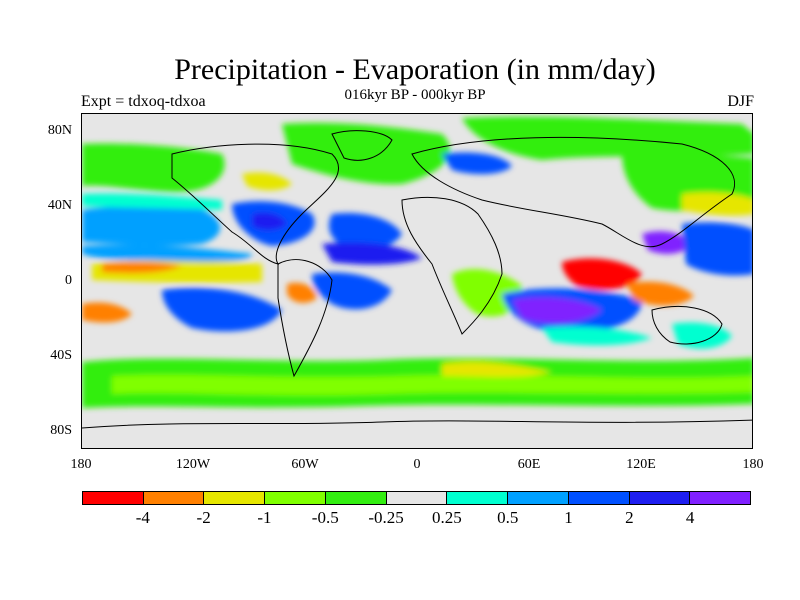  Describe the element at coordinates (193, 464) in the screenshot. I see `x-tick-120w: 120W` at that location.